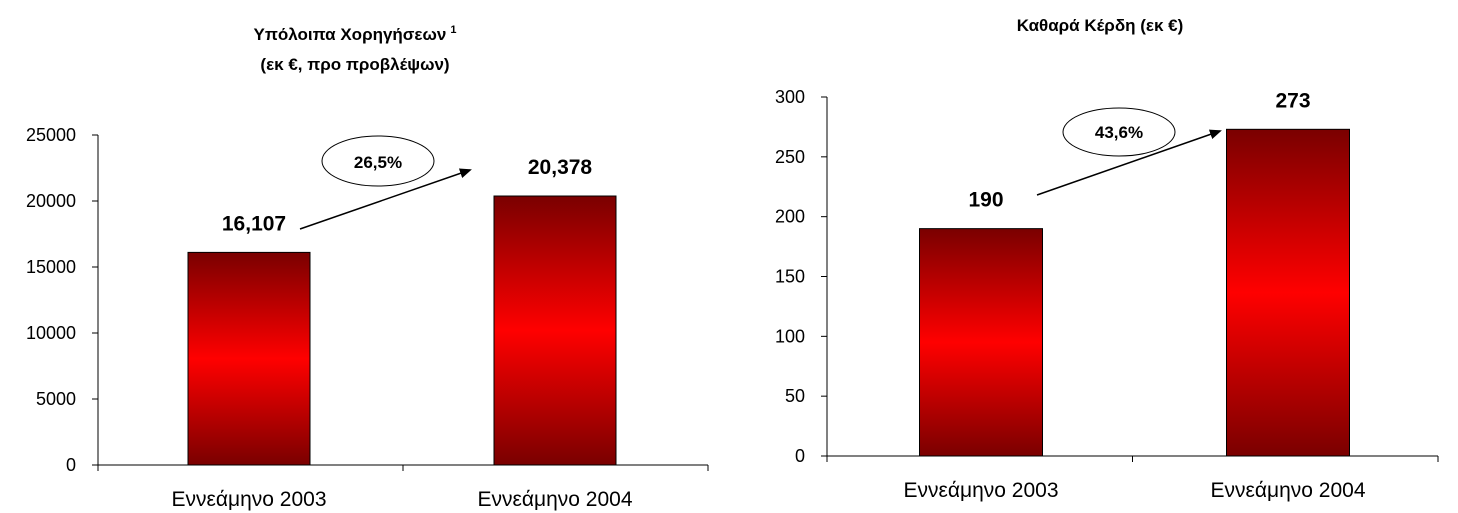 Image resolution: width=1458 pixels, height=513 pixels. What do you see at coordinates (790, 217) in the screenshot?
I see `profits-y-tick-label: 200` at bounding box center [790, 217].